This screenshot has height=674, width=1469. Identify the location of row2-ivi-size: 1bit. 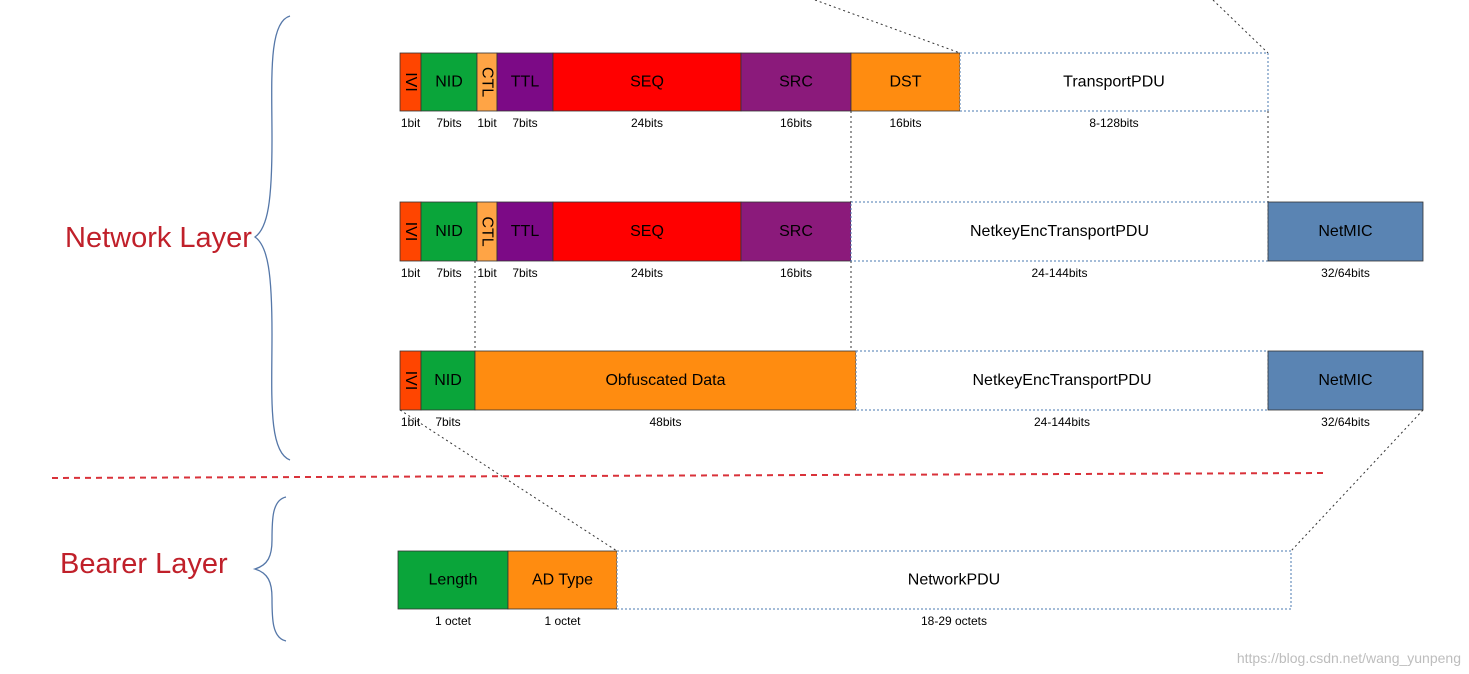
(411, 273).